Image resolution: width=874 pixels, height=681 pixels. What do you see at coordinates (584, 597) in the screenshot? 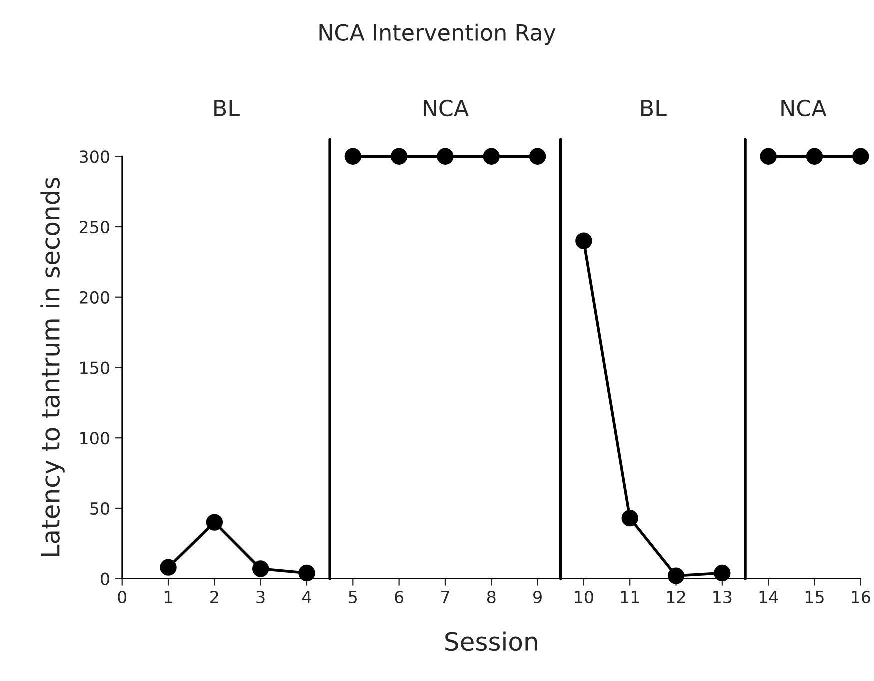
I see `x-tick-label: 10` at bounding box center [584, 597].